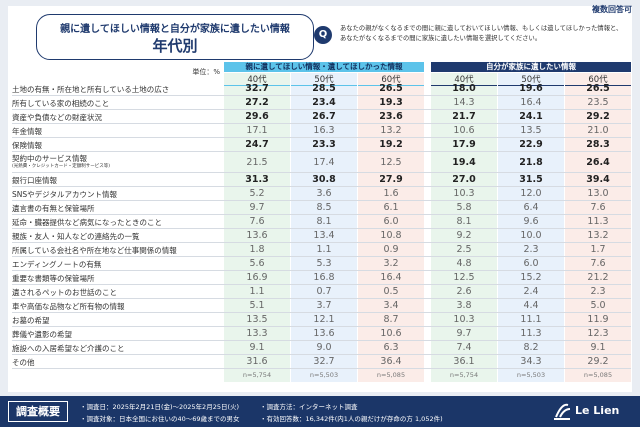 Image resolution: width=640 pixels, height=427 pixels. Describe the element at coordinates (324, 277) in the screenshot. I see `cell: 16.8` at that location.